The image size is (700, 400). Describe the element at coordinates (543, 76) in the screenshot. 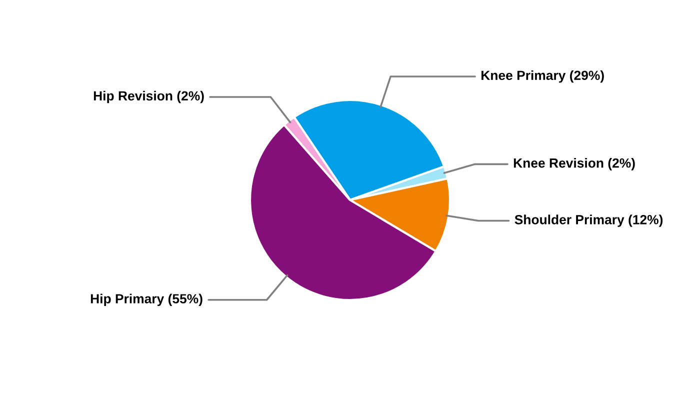

I see `slice-label: Knee Primary (29%)` at that location.